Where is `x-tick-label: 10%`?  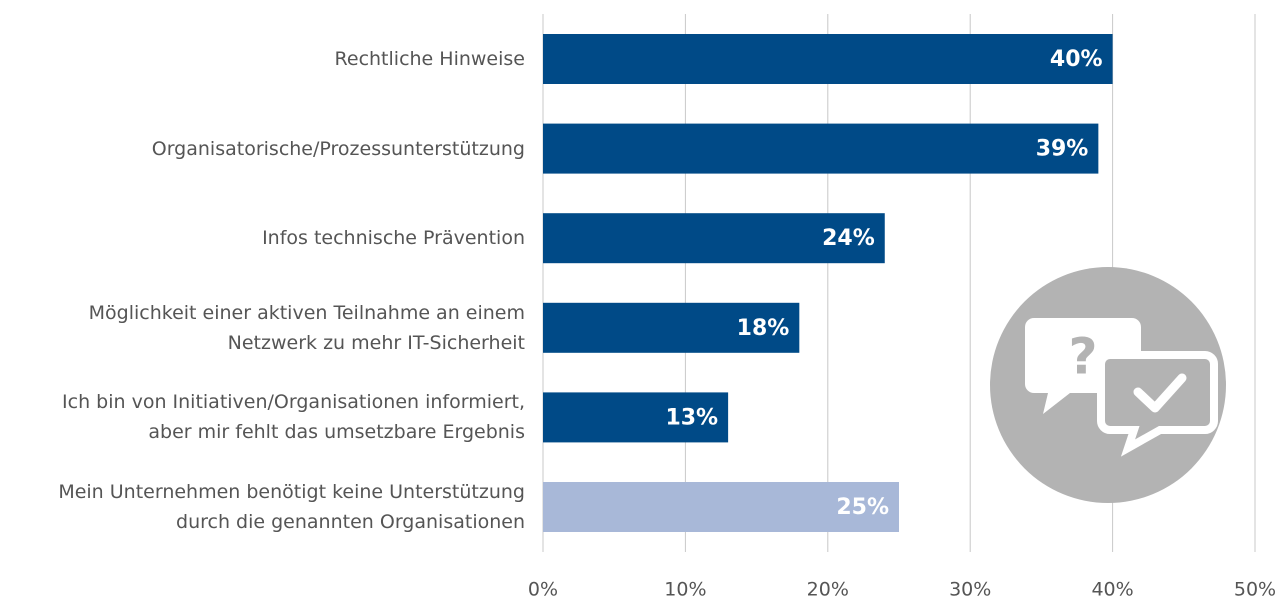
x-tick-label: 10% is located at coordinates (685, 590).